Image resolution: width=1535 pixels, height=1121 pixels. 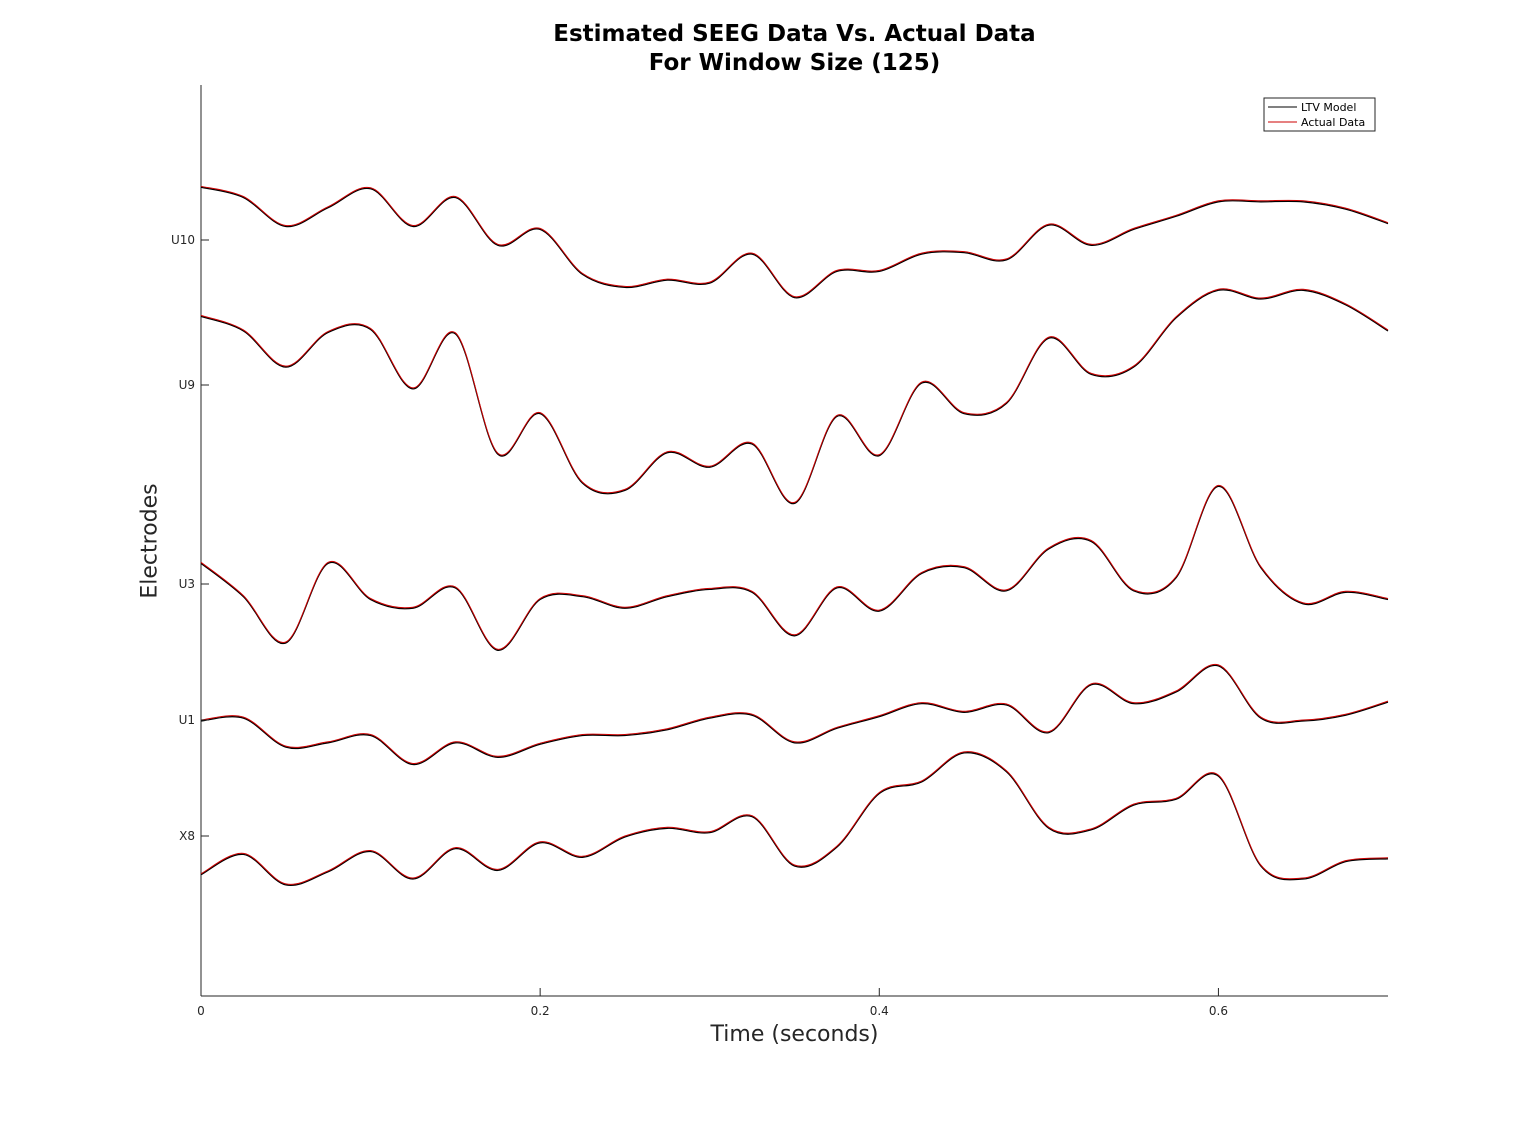 I want to click on x-tick-label: 0, so click(x=201, y=1011).